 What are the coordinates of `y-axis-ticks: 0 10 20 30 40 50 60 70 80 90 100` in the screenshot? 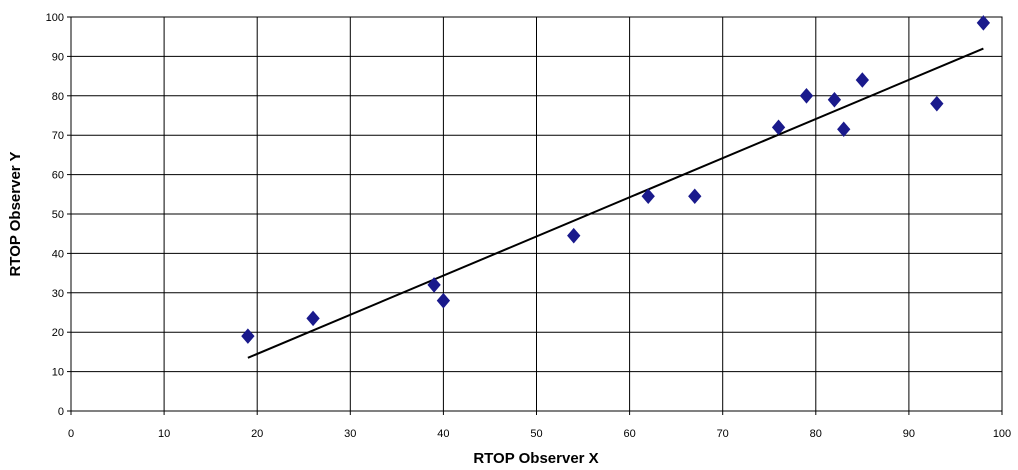 It's located at (58, 215).